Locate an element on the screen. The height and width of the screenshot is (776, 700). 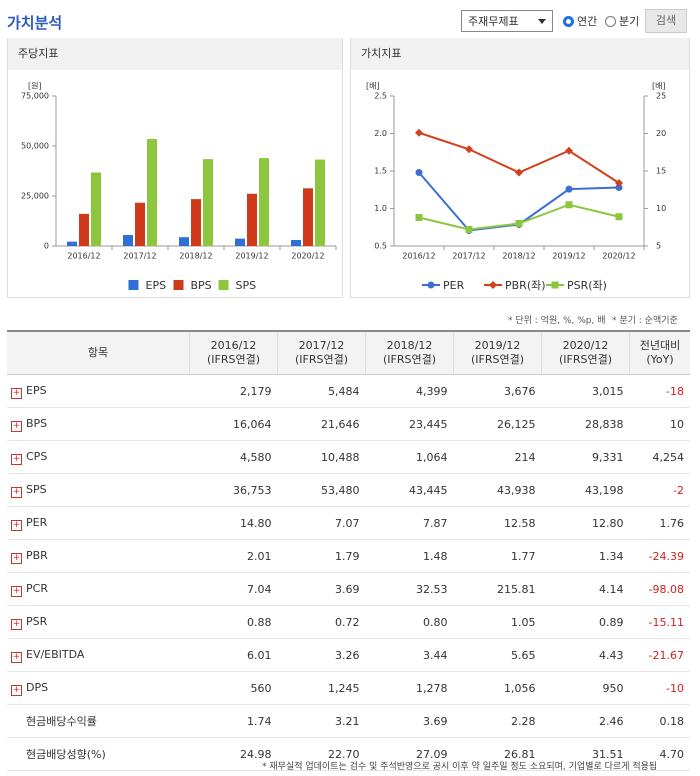
table-row: + BPS 16,064 21,646 23,445 26,125 28,838 10 is located at coordinates (348, 424).